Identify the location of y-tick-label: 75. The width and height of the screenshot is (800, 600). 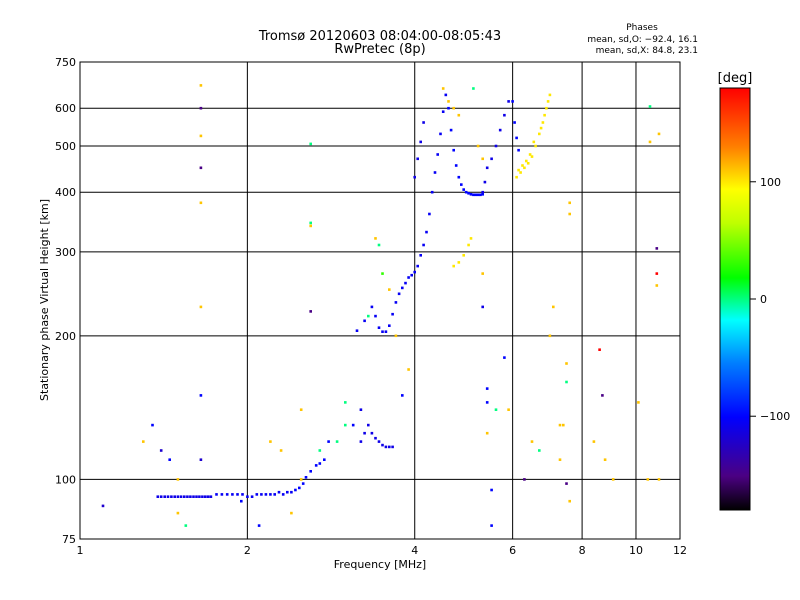
(69, 539).